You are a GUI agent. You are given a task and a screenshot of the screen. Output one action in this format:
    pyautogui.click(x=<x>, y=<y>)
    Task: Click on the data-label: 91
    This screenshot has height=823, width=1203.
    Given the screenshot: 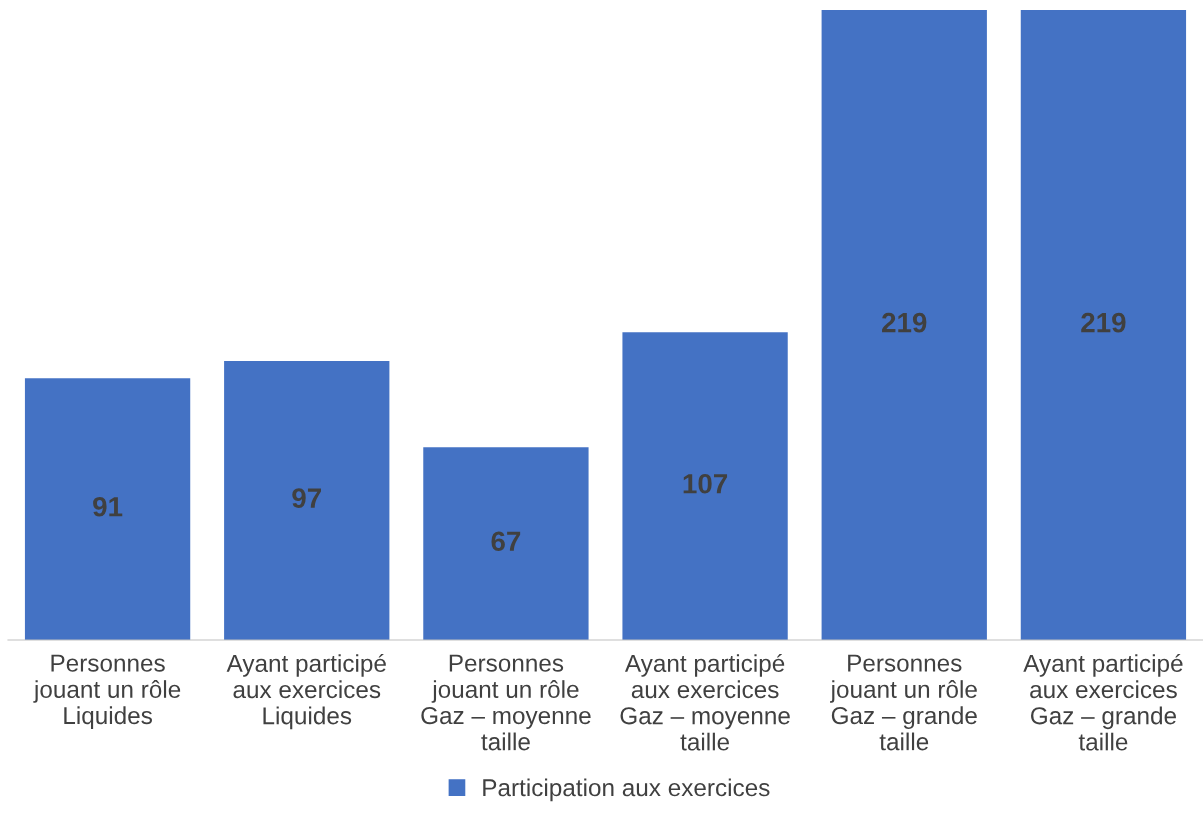 What is the action you would take?
    pyautogui.click(x=108, y=506)
    